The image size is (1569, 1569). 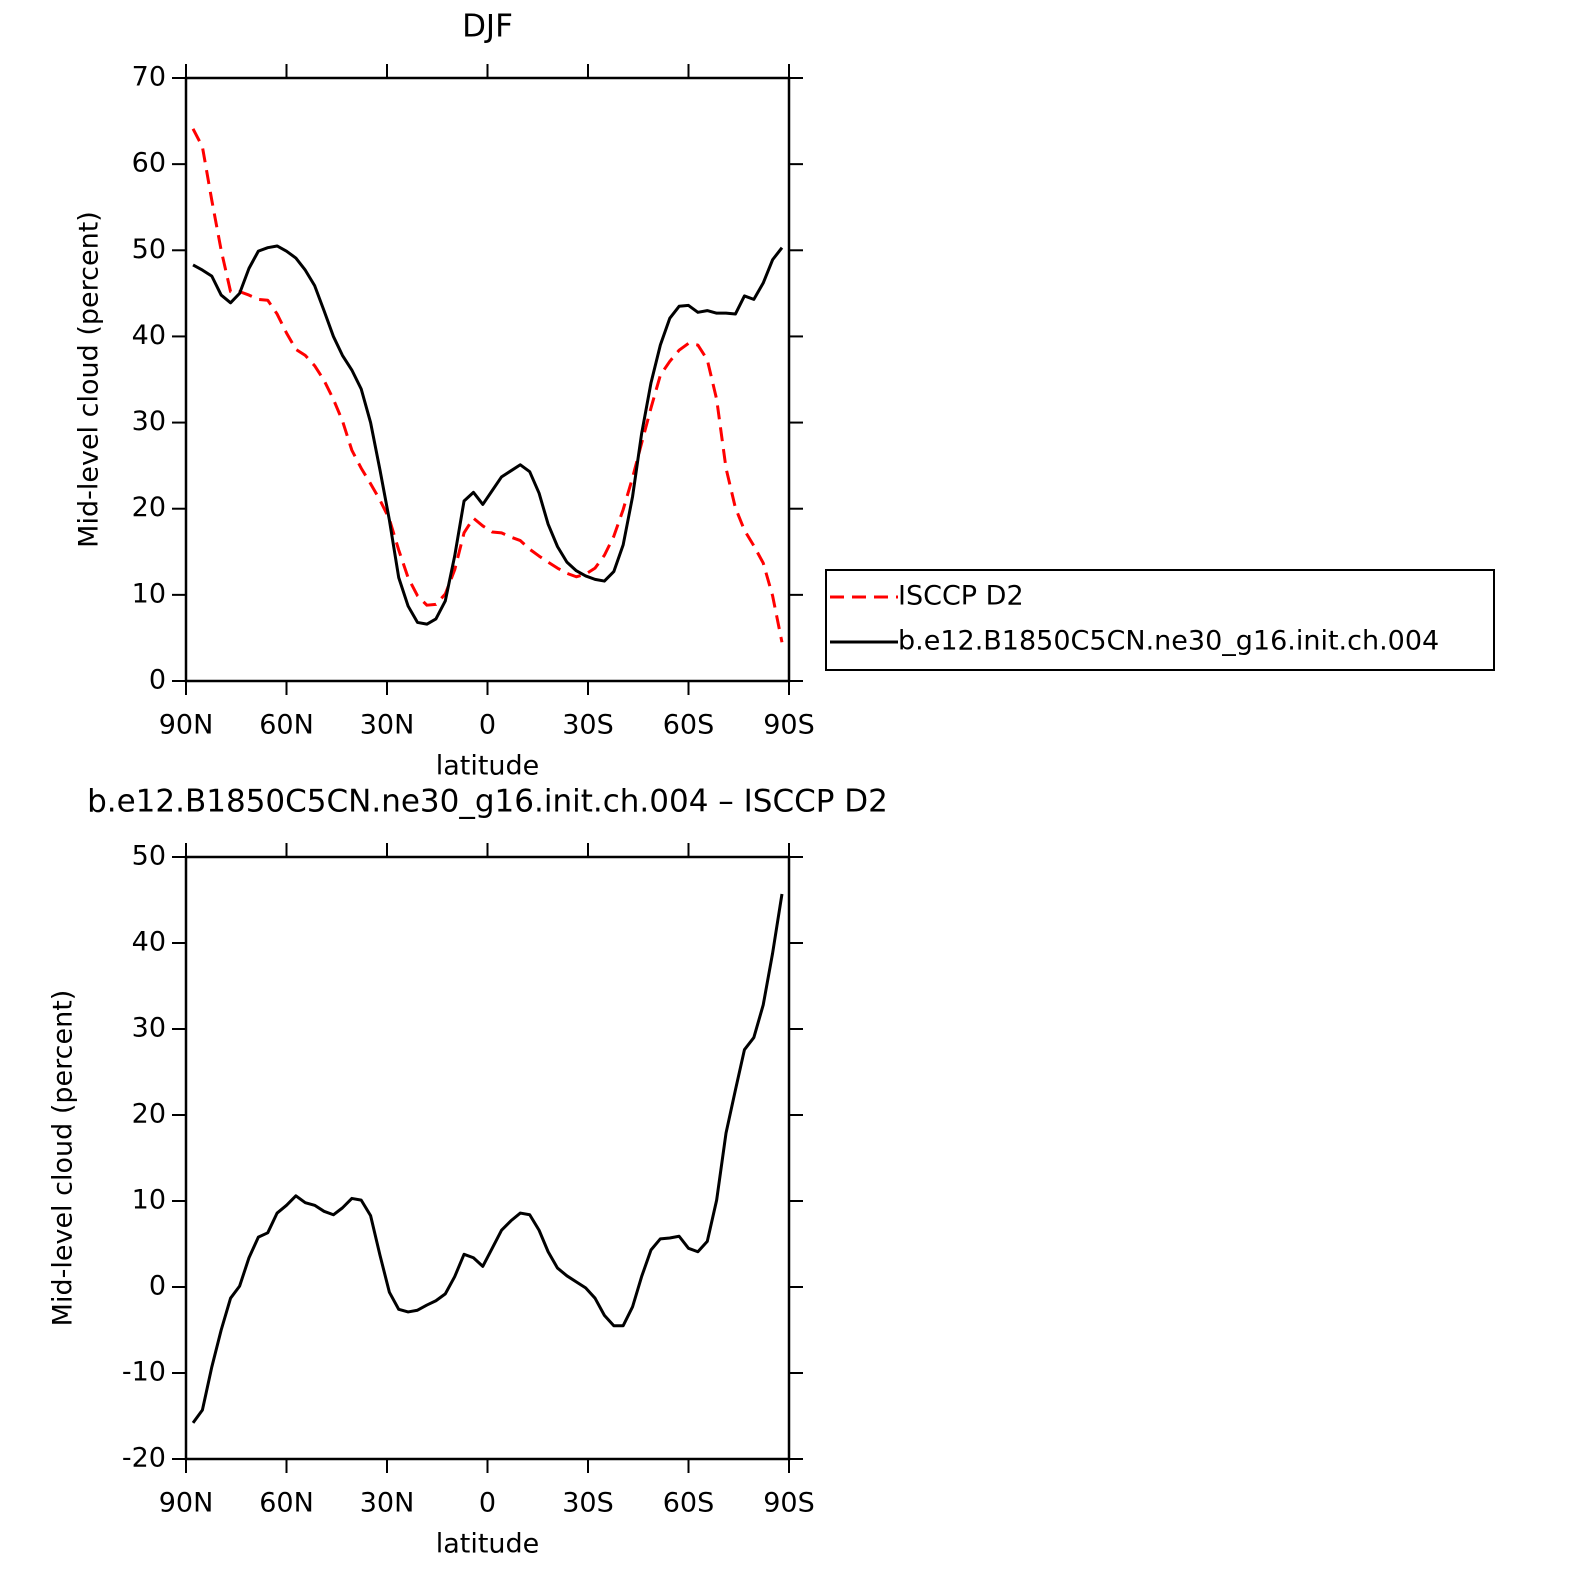 I want to click on y-tick-label: 60, so click(x=149, y=163).